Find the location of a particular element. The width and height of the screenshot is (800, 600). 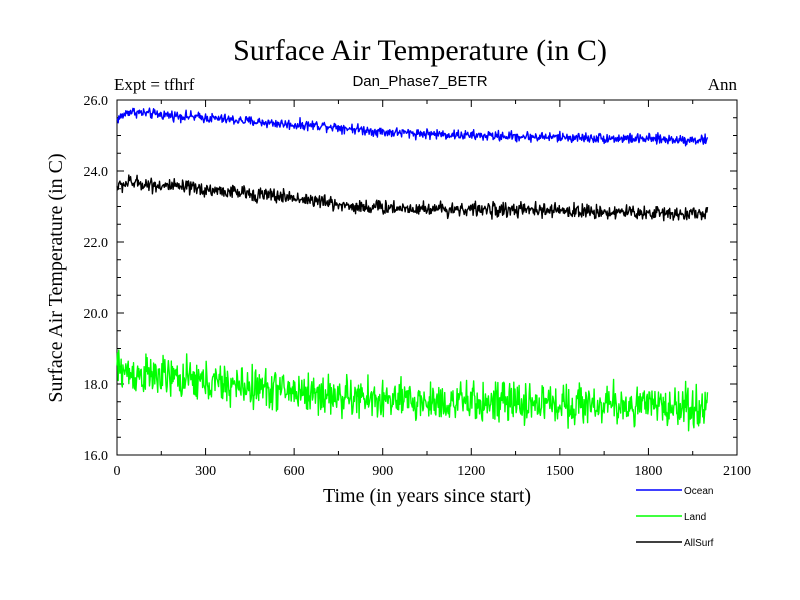

y-tick-label: 16.0 is located at coordinates (96, 456).